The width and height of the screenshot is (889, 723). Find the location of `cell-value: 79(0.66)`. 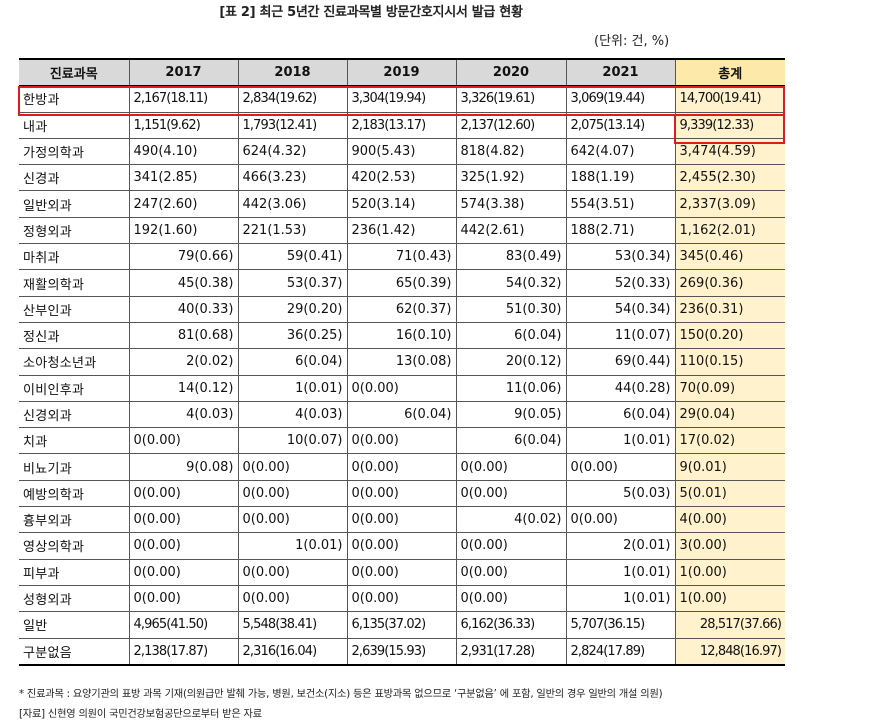

cell-value: 79(0.66) is located at coordinates (183, 257).